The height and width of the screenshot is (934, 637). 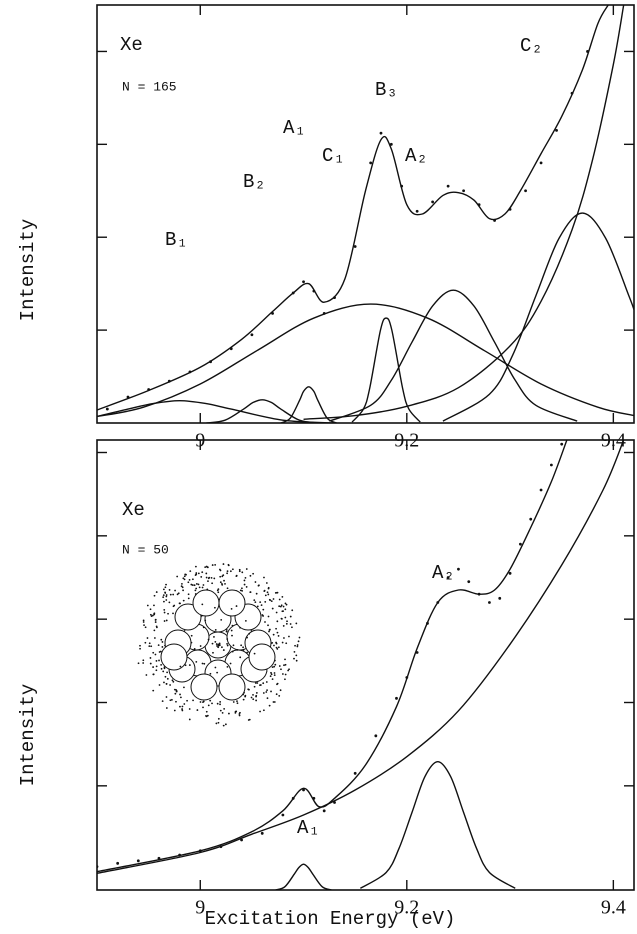 I want to click on x-tick-label: 9, so click(x=200, y=908).